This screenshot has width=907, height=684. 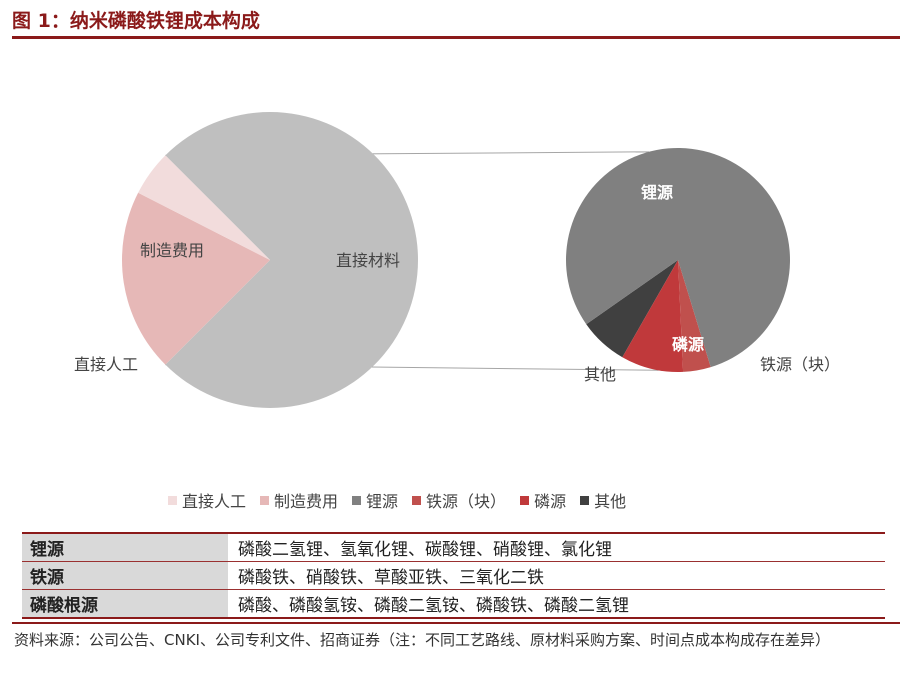 I want to click on pie-slice-label: 铁源（块）, so click(x=800, y=364).